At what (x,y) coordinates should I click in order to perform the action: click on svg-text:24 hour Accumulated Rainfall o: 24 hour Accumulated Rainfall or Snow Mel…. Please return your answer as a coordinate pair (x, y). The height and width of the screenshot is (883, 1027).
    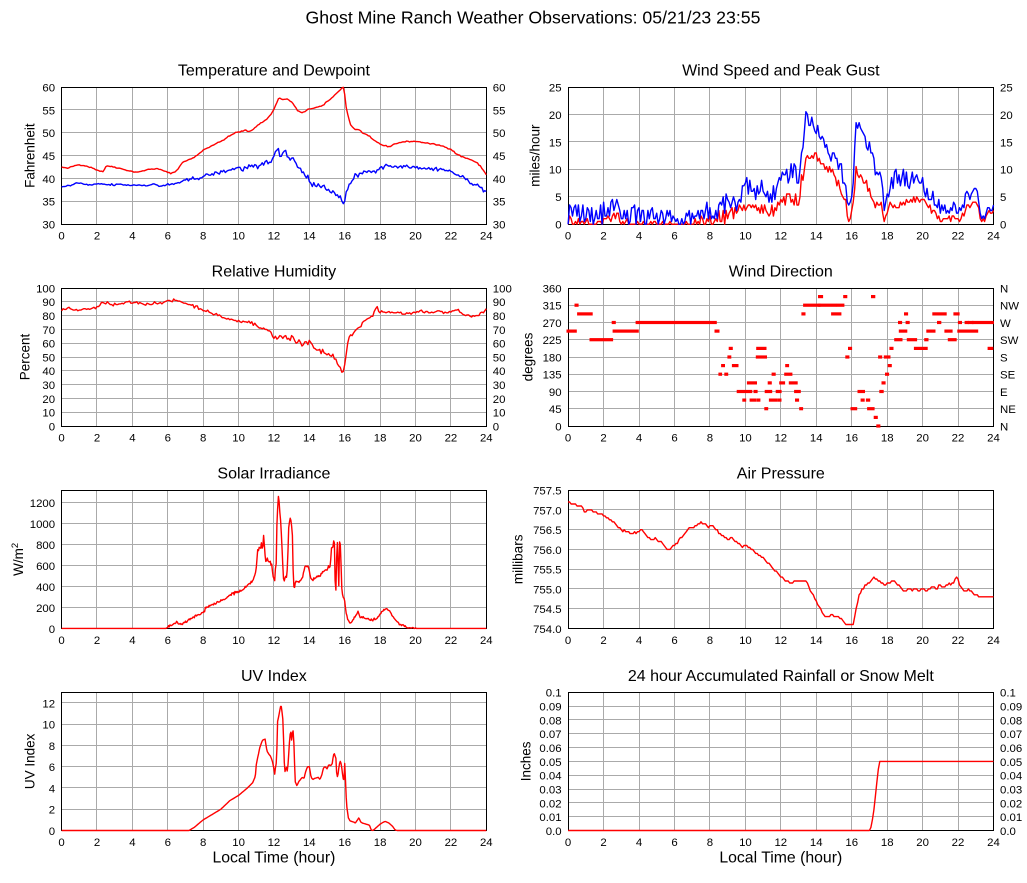
    Looking at the image, I should click on (781, 676).